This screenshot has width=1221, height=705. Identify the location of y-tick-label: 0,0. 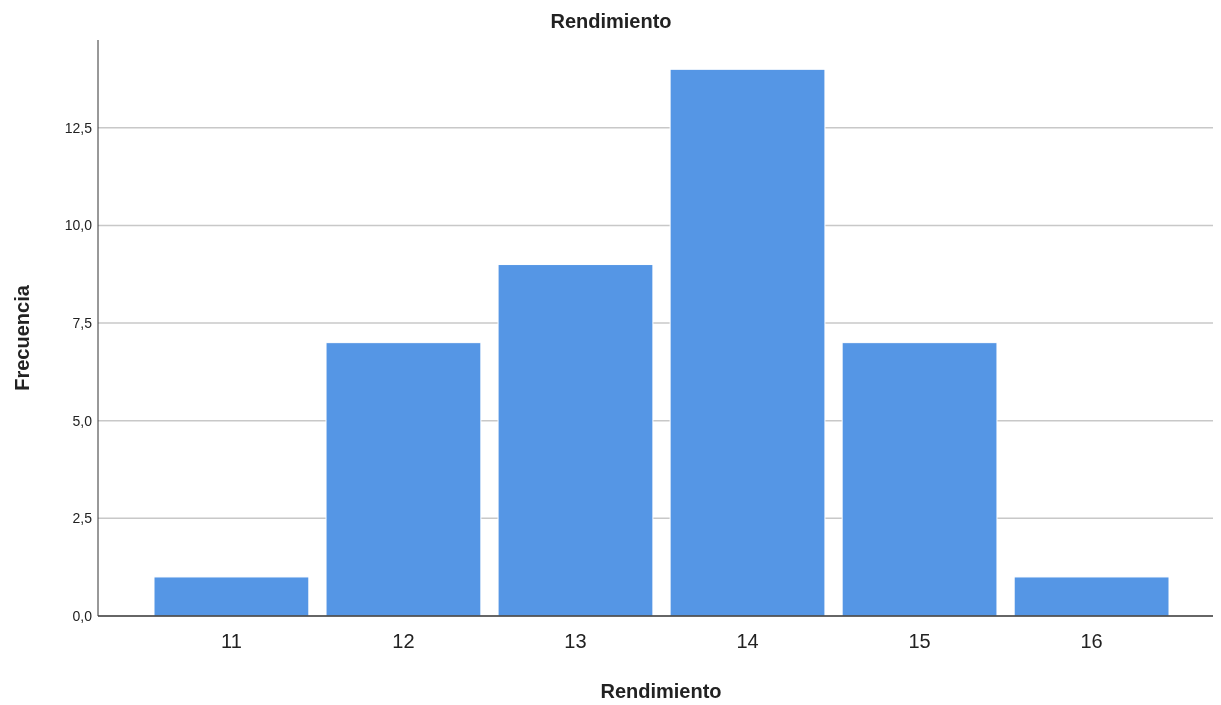
(82, 615).